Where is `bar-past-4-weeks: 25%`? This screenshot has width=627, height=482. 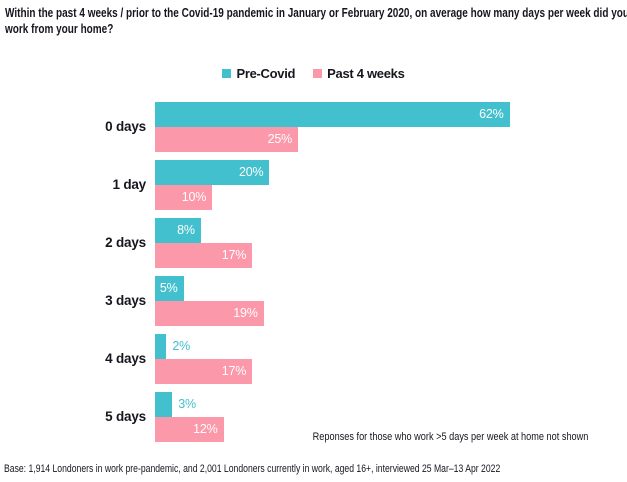
bar-past-4-weeks: 25% is located at coordinates (226, 139).